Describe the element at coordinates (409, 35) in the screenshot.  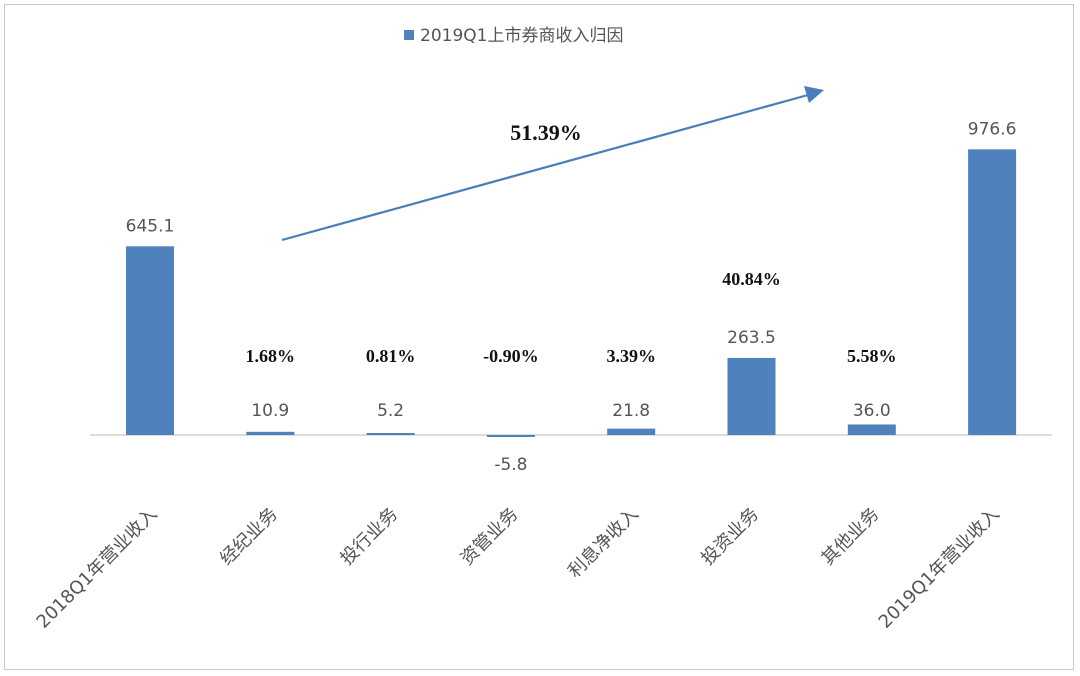
I see `legend-swatch` at that location.